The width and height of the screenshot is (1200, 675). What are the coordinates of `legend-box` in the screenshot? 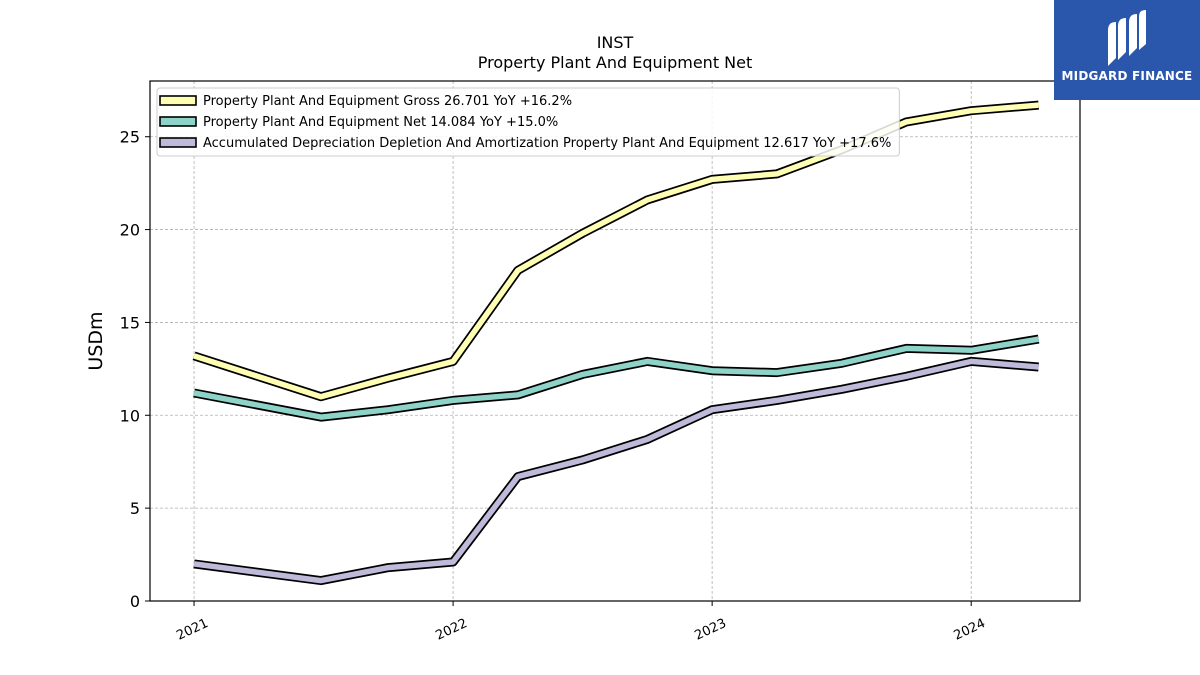 It's located at (528, 122).